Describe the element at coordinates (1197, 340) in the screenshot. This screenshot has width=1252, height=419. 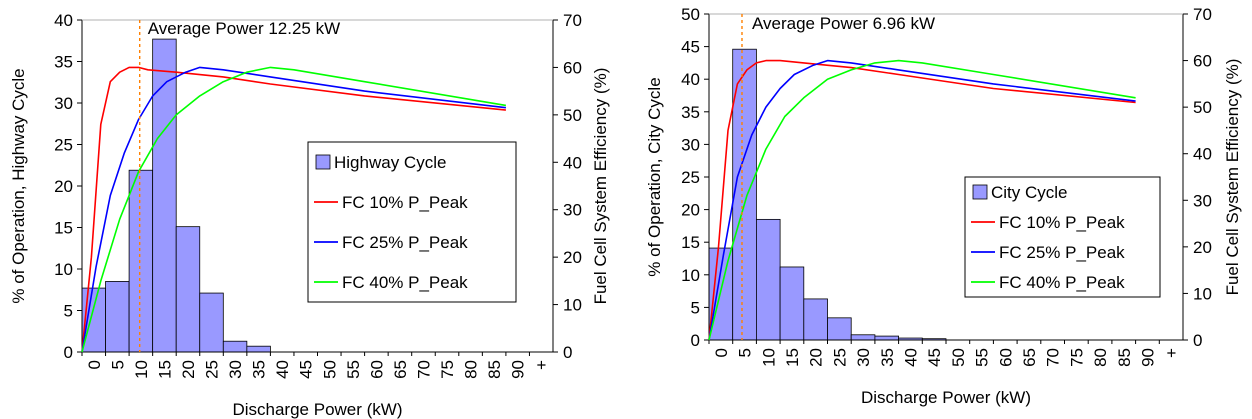
I see `y2-tick-label: 0` at that location.